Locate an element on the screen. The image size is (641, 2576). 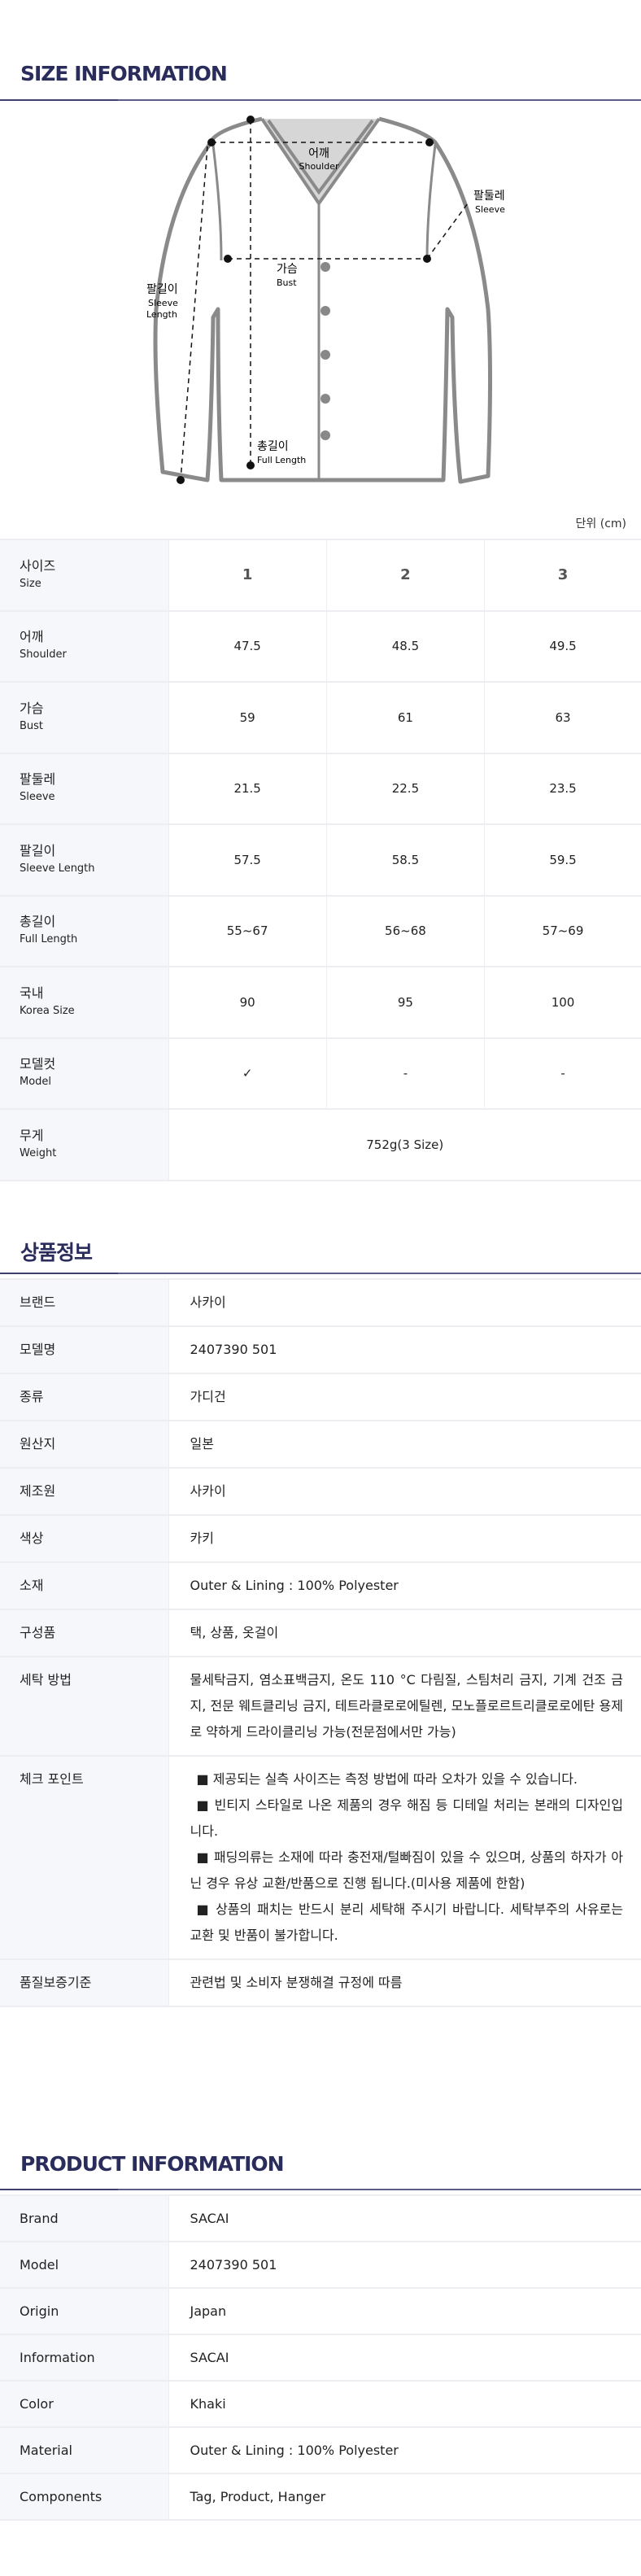
label-bust-ko: 가슴 is located at coordinates (287, 269).